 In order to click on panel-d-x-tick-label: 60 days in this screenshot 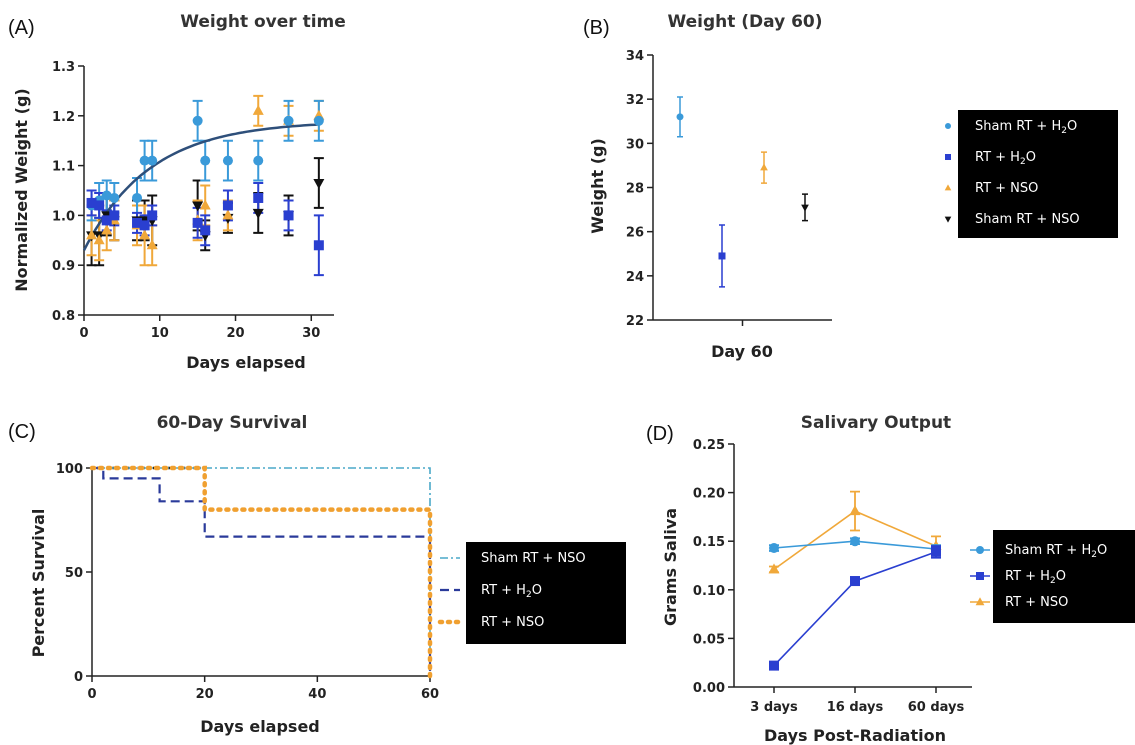, I will do `click(936, 707)`.